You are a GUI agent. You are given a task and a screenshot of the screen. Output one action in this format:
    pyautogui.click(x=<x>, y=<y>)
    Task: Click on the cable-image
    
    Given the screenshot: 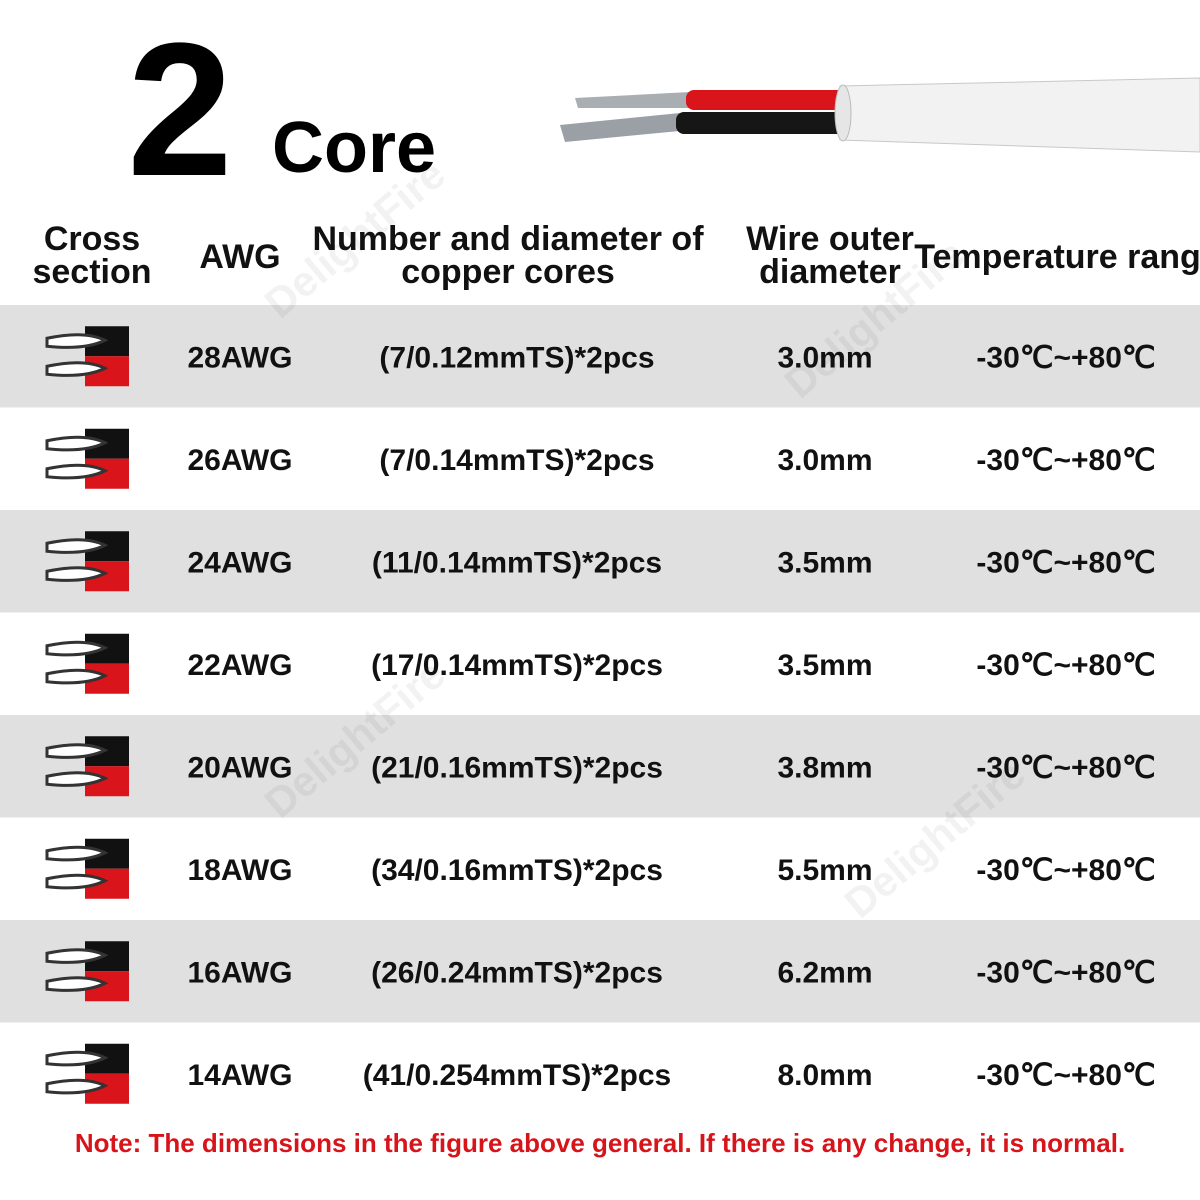 What is the action you would take?
    pyautogui.click(x=880, y=115)
    